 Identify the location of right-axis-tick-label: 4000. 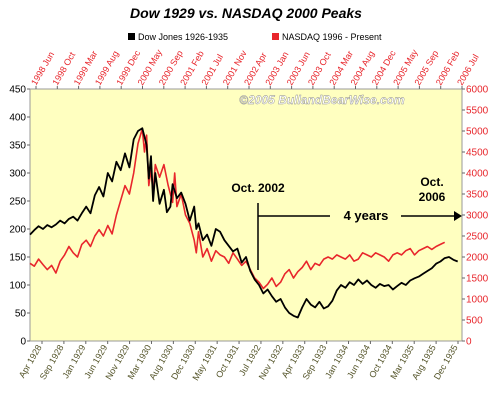
(477, 174).